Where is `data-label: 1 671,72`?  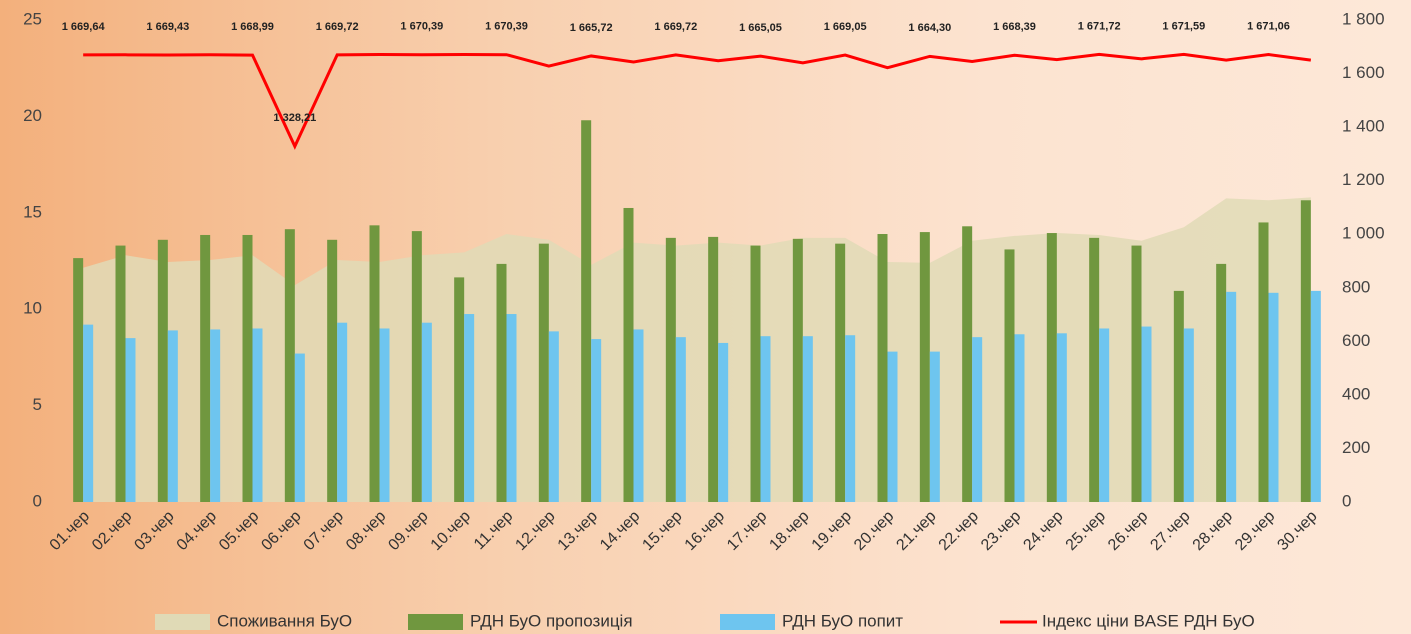 data-label: 1 671,72 is located at coordinates (1099, 26).